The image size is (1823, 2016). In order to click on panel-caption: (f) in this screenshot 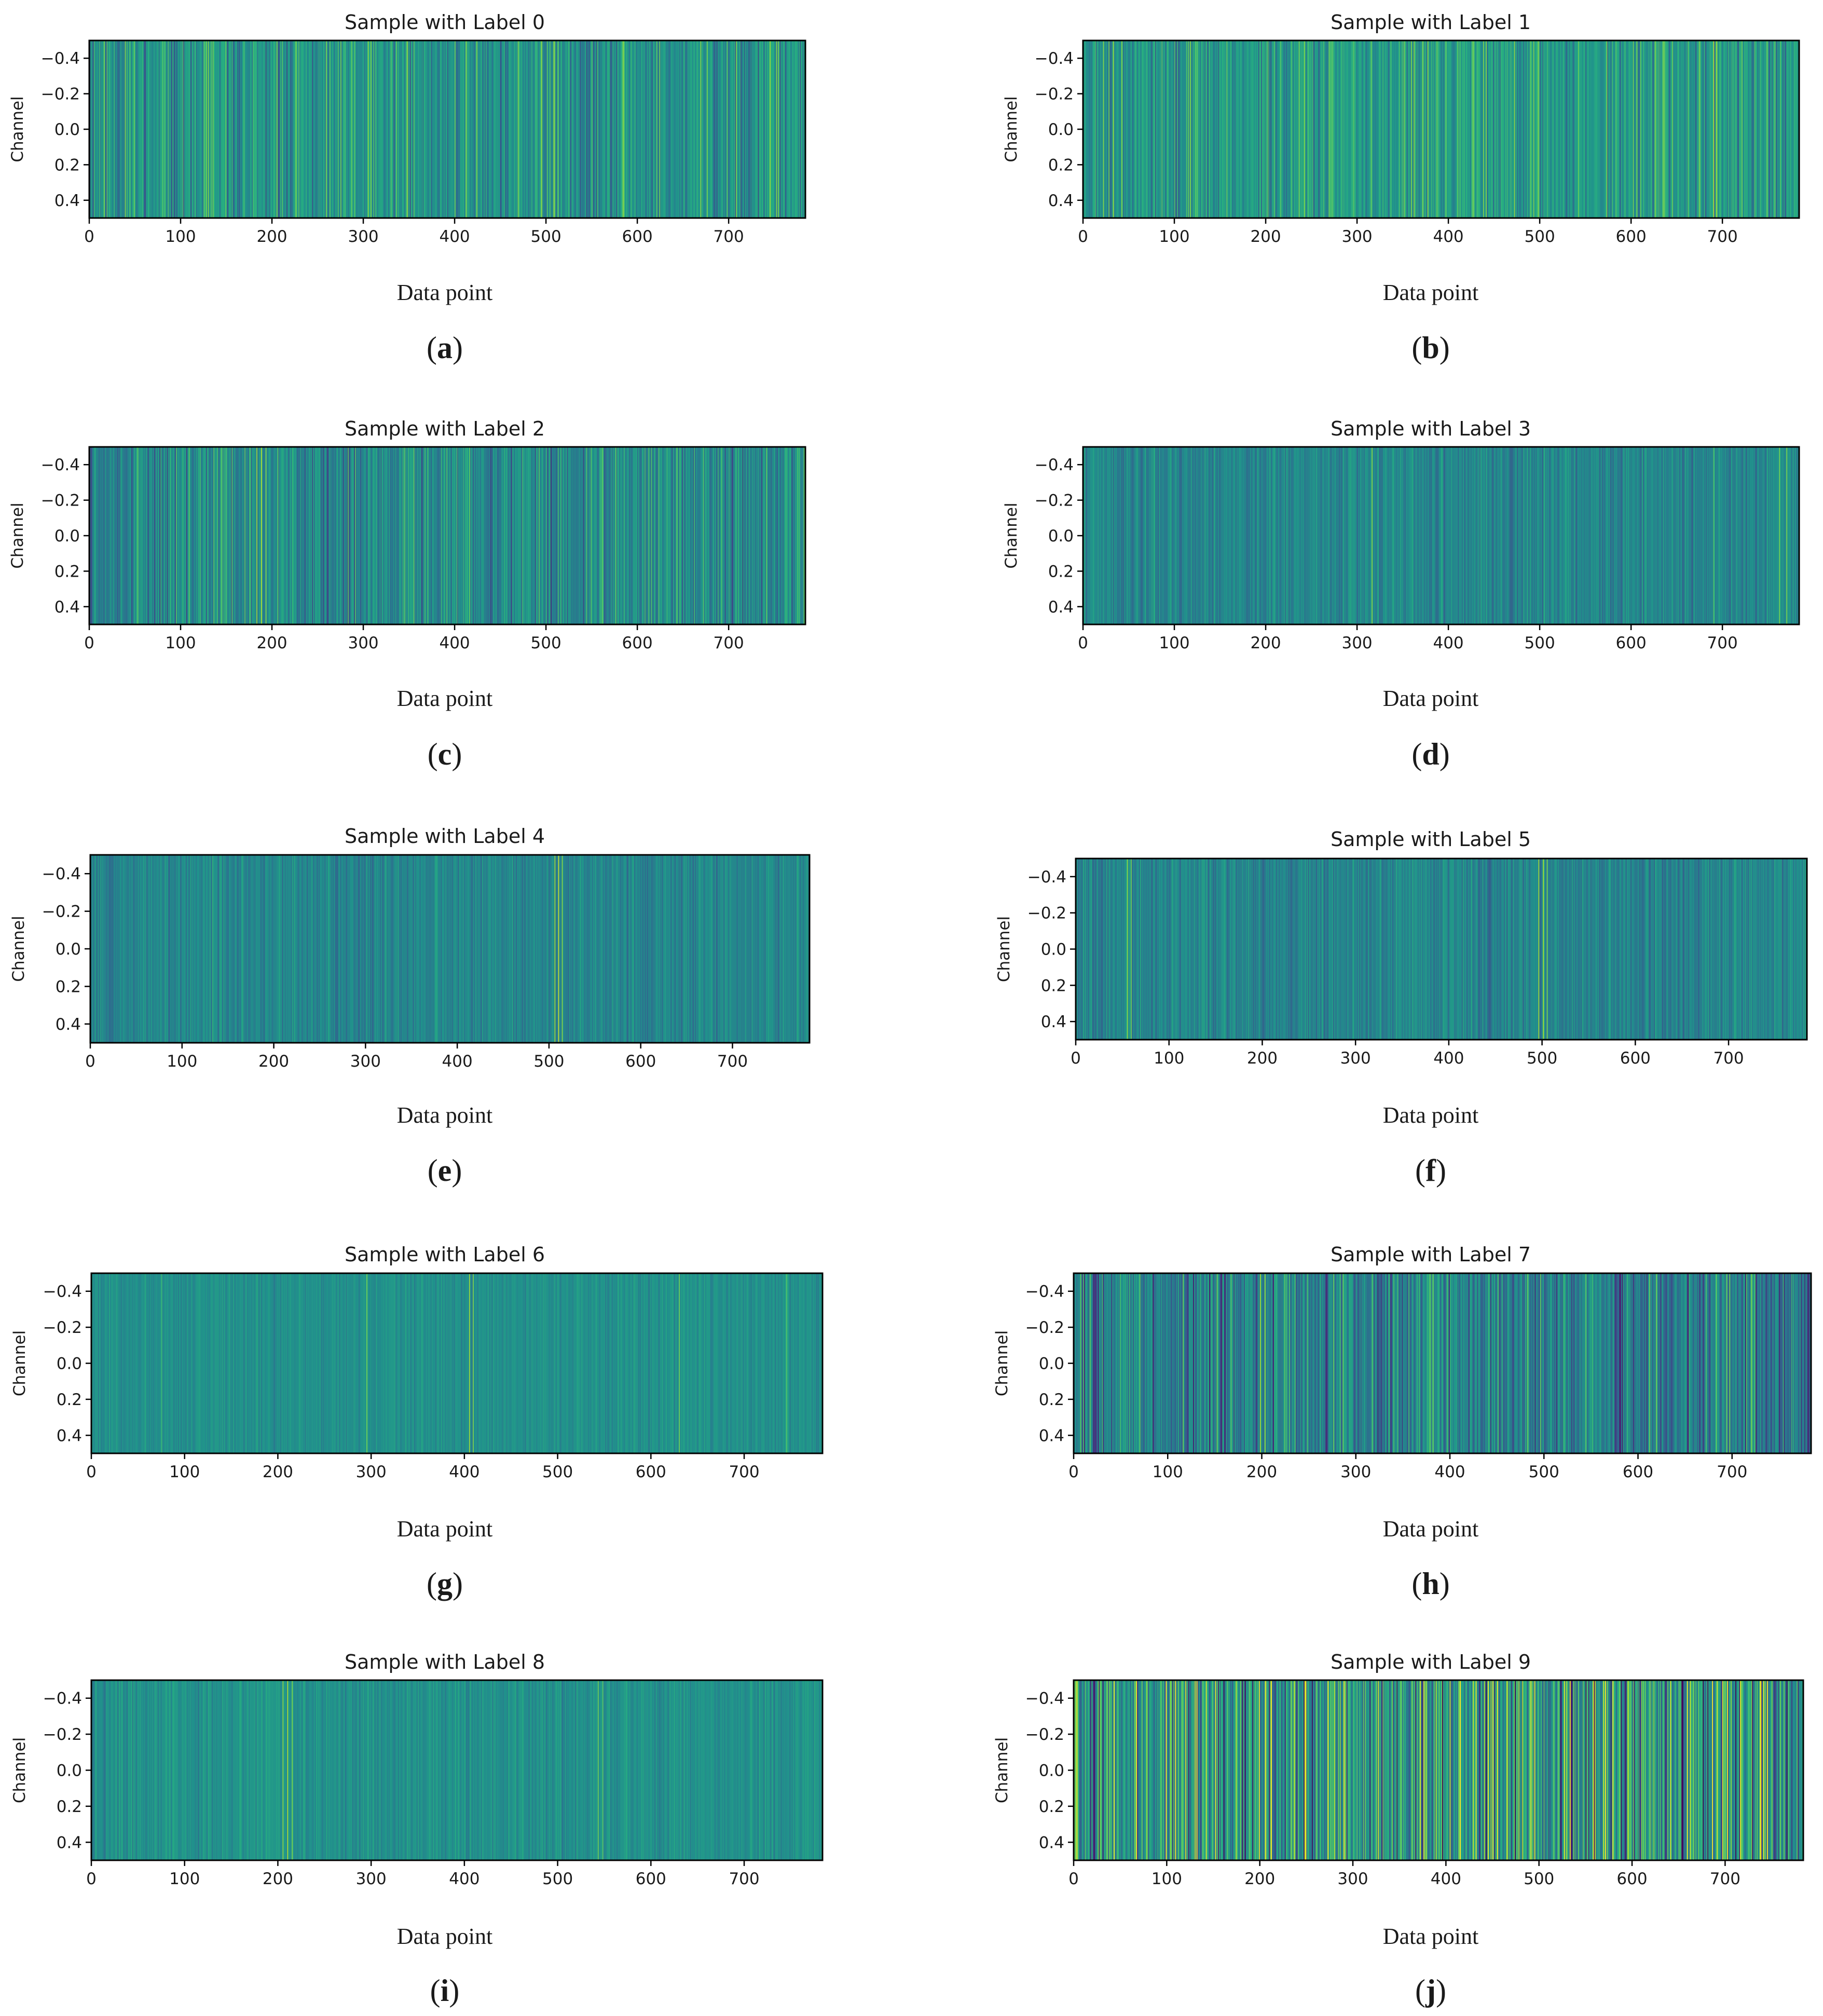, I will do `click(1430, 1170)`.